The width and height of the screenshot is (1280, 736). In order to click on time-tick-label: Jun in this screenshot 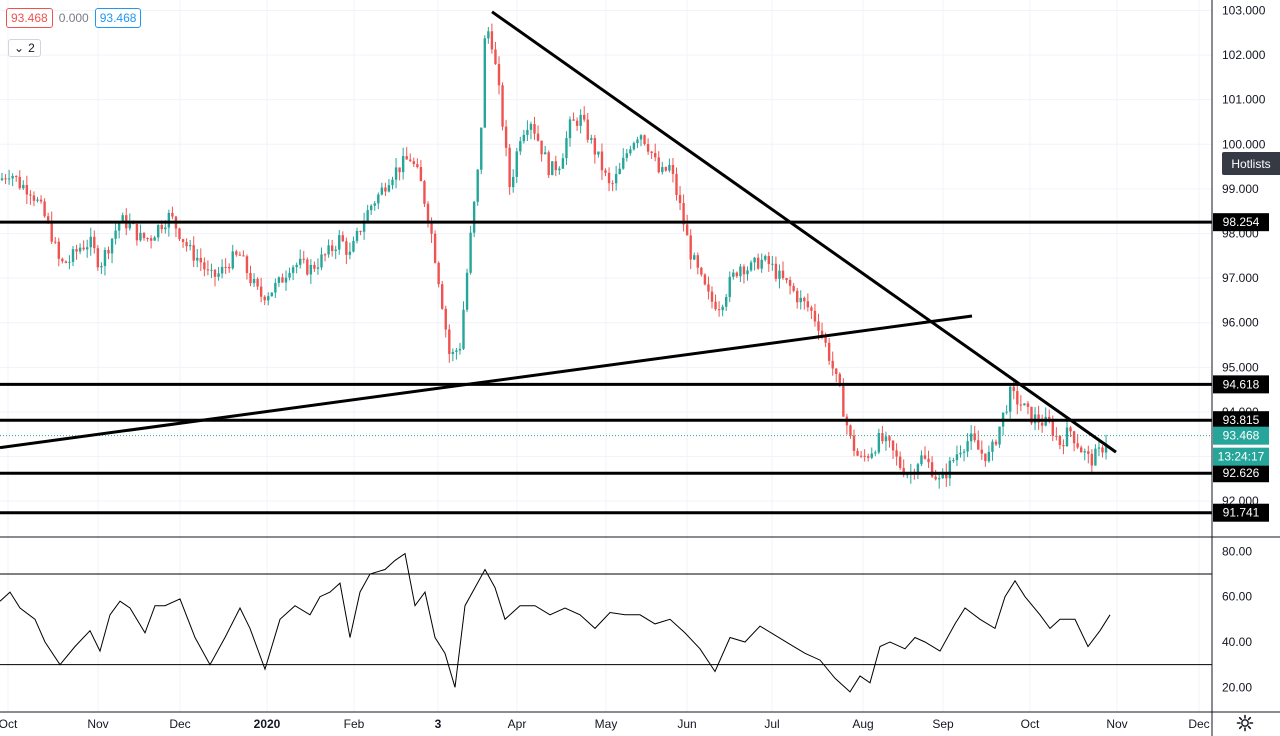, I will do `click(686, 724)`.